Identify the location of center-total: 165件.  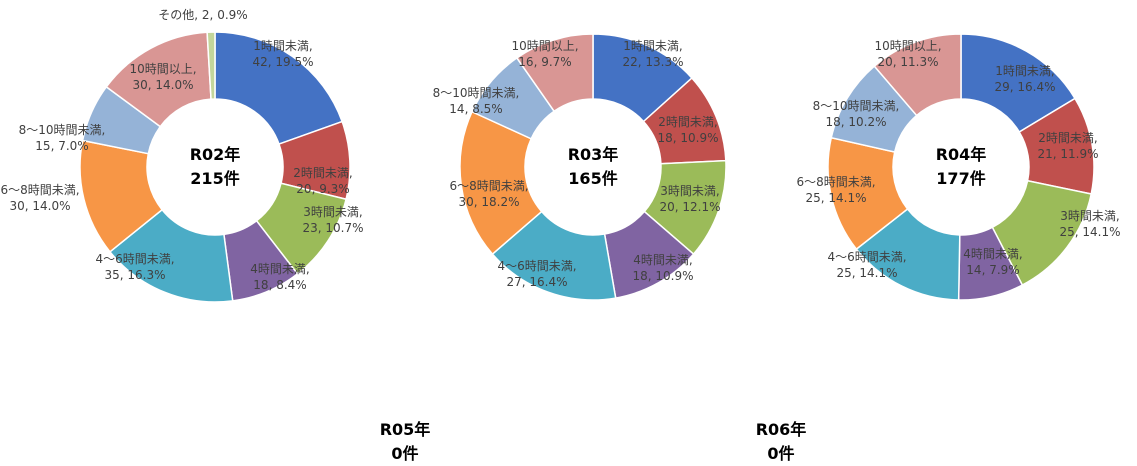
(592, 178).